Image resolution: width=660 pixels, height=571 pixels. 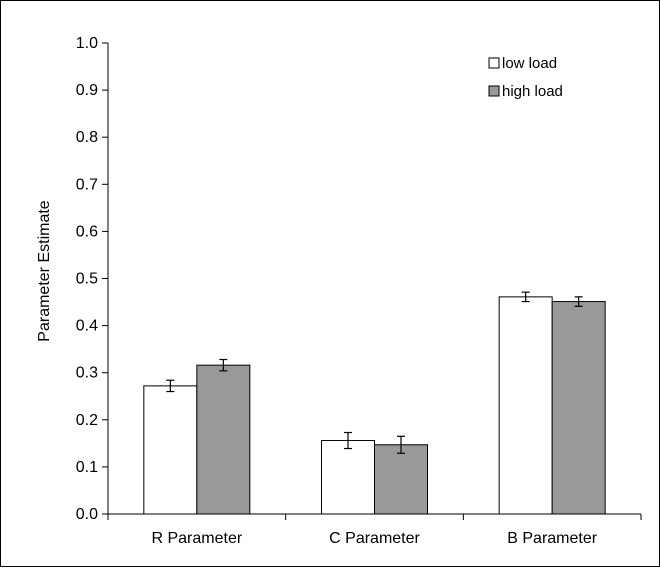 What do you see at coordinates (552, 538) in the screenshot?
I see `x-tick-label: B Parameter` at bounding box center [552, 538].